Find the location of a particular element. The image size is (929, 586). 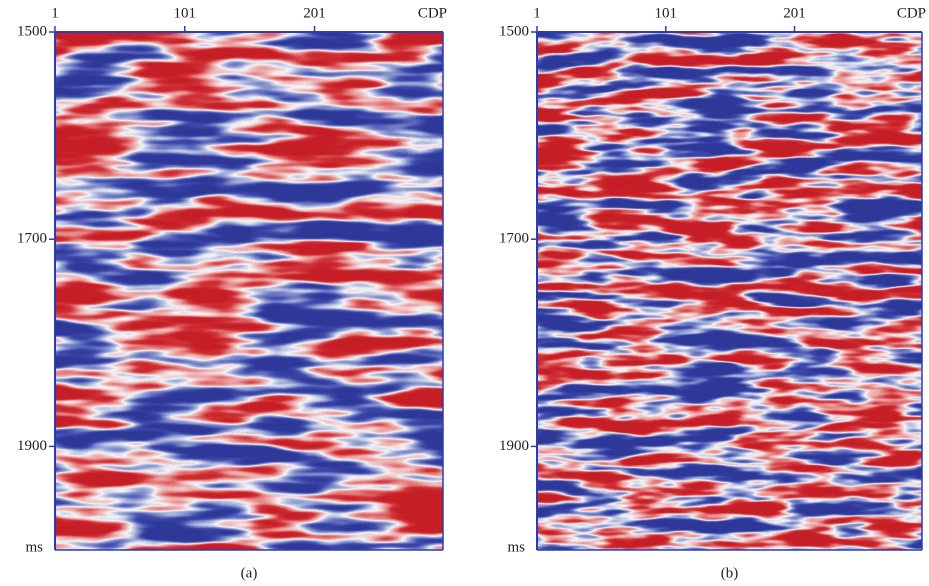

caption: (a) is located at coordinates (249, 573).